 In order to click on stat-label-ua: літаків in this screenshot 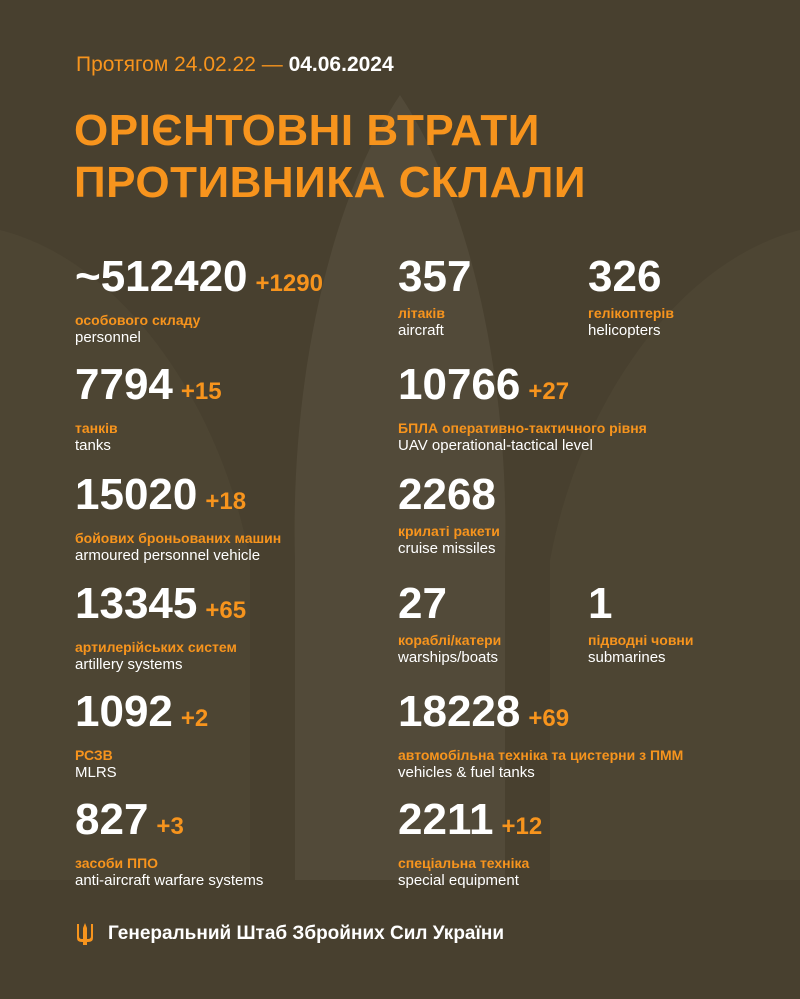, I will do `click(421, 313)`.